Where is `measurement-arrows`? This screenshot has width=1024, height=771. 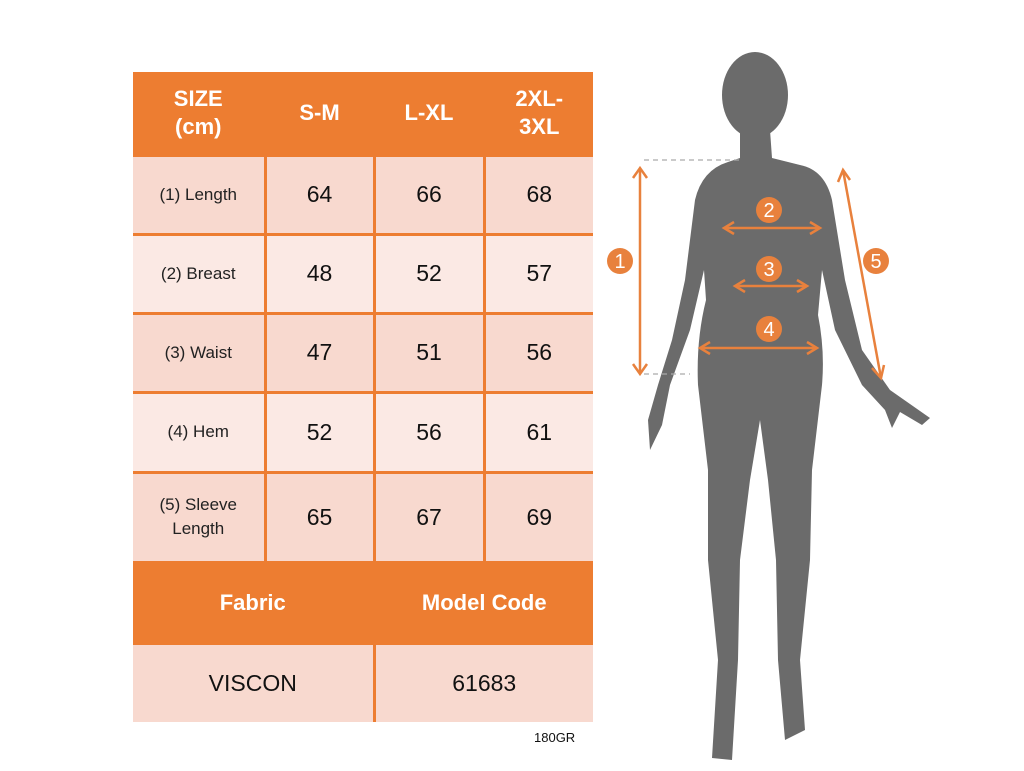
measurement-arrows is located at coordinates (758, 273).